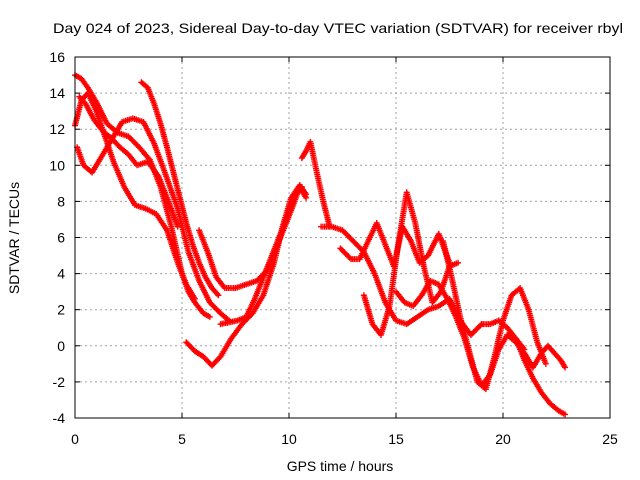 This screenshot has width=640, height=480. What do you see at coordinates (57, 93) in the screenshot?
I see `y-tick-label: 14` at bounding box center [57, 93].